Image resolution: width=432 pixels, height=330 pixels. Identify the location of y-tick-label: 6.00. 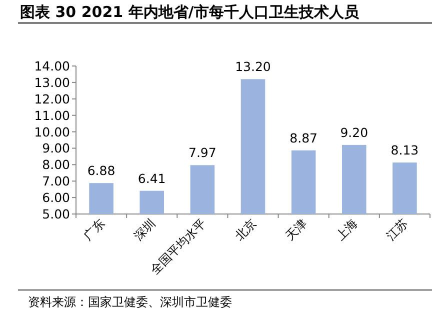
(56, 198).